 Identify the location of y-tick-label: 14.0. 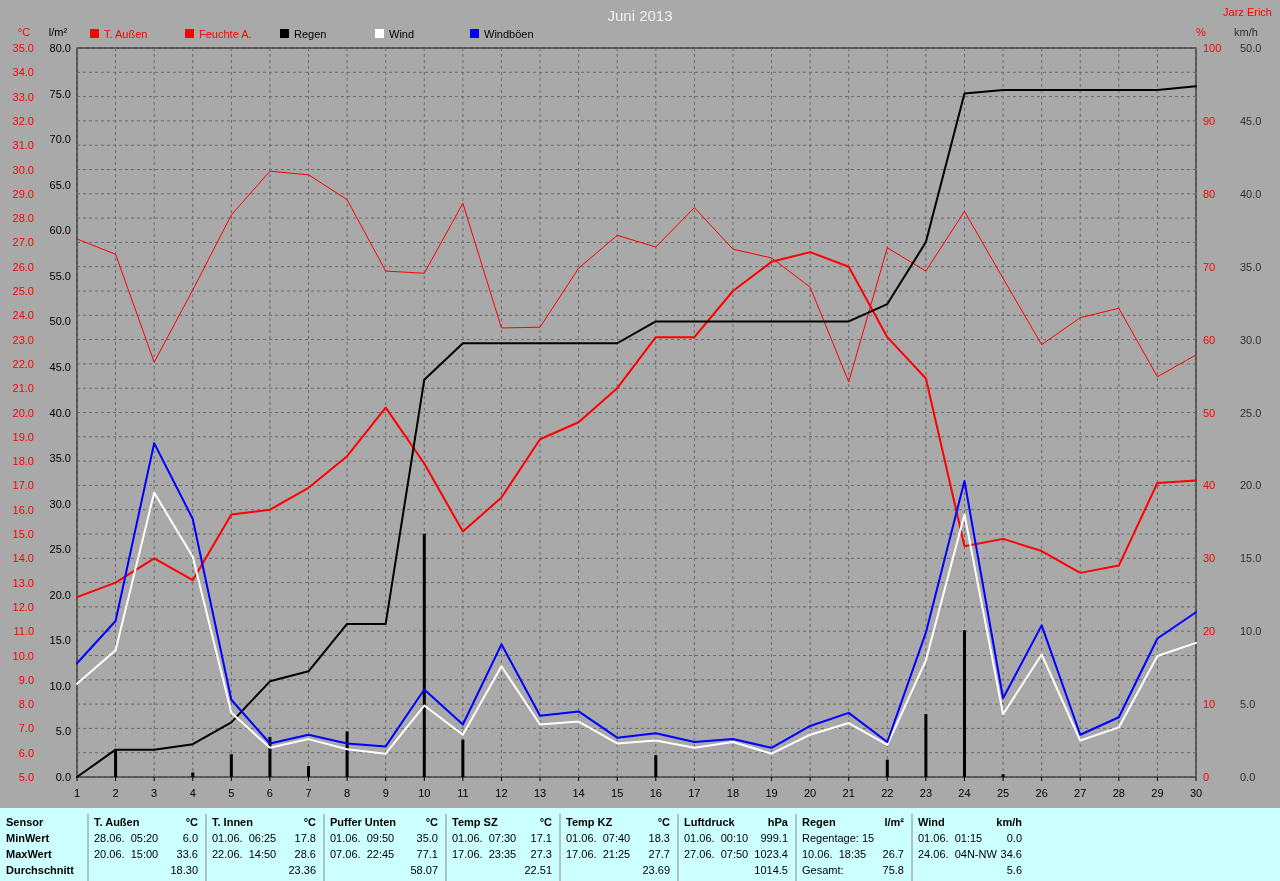
(23, 558).